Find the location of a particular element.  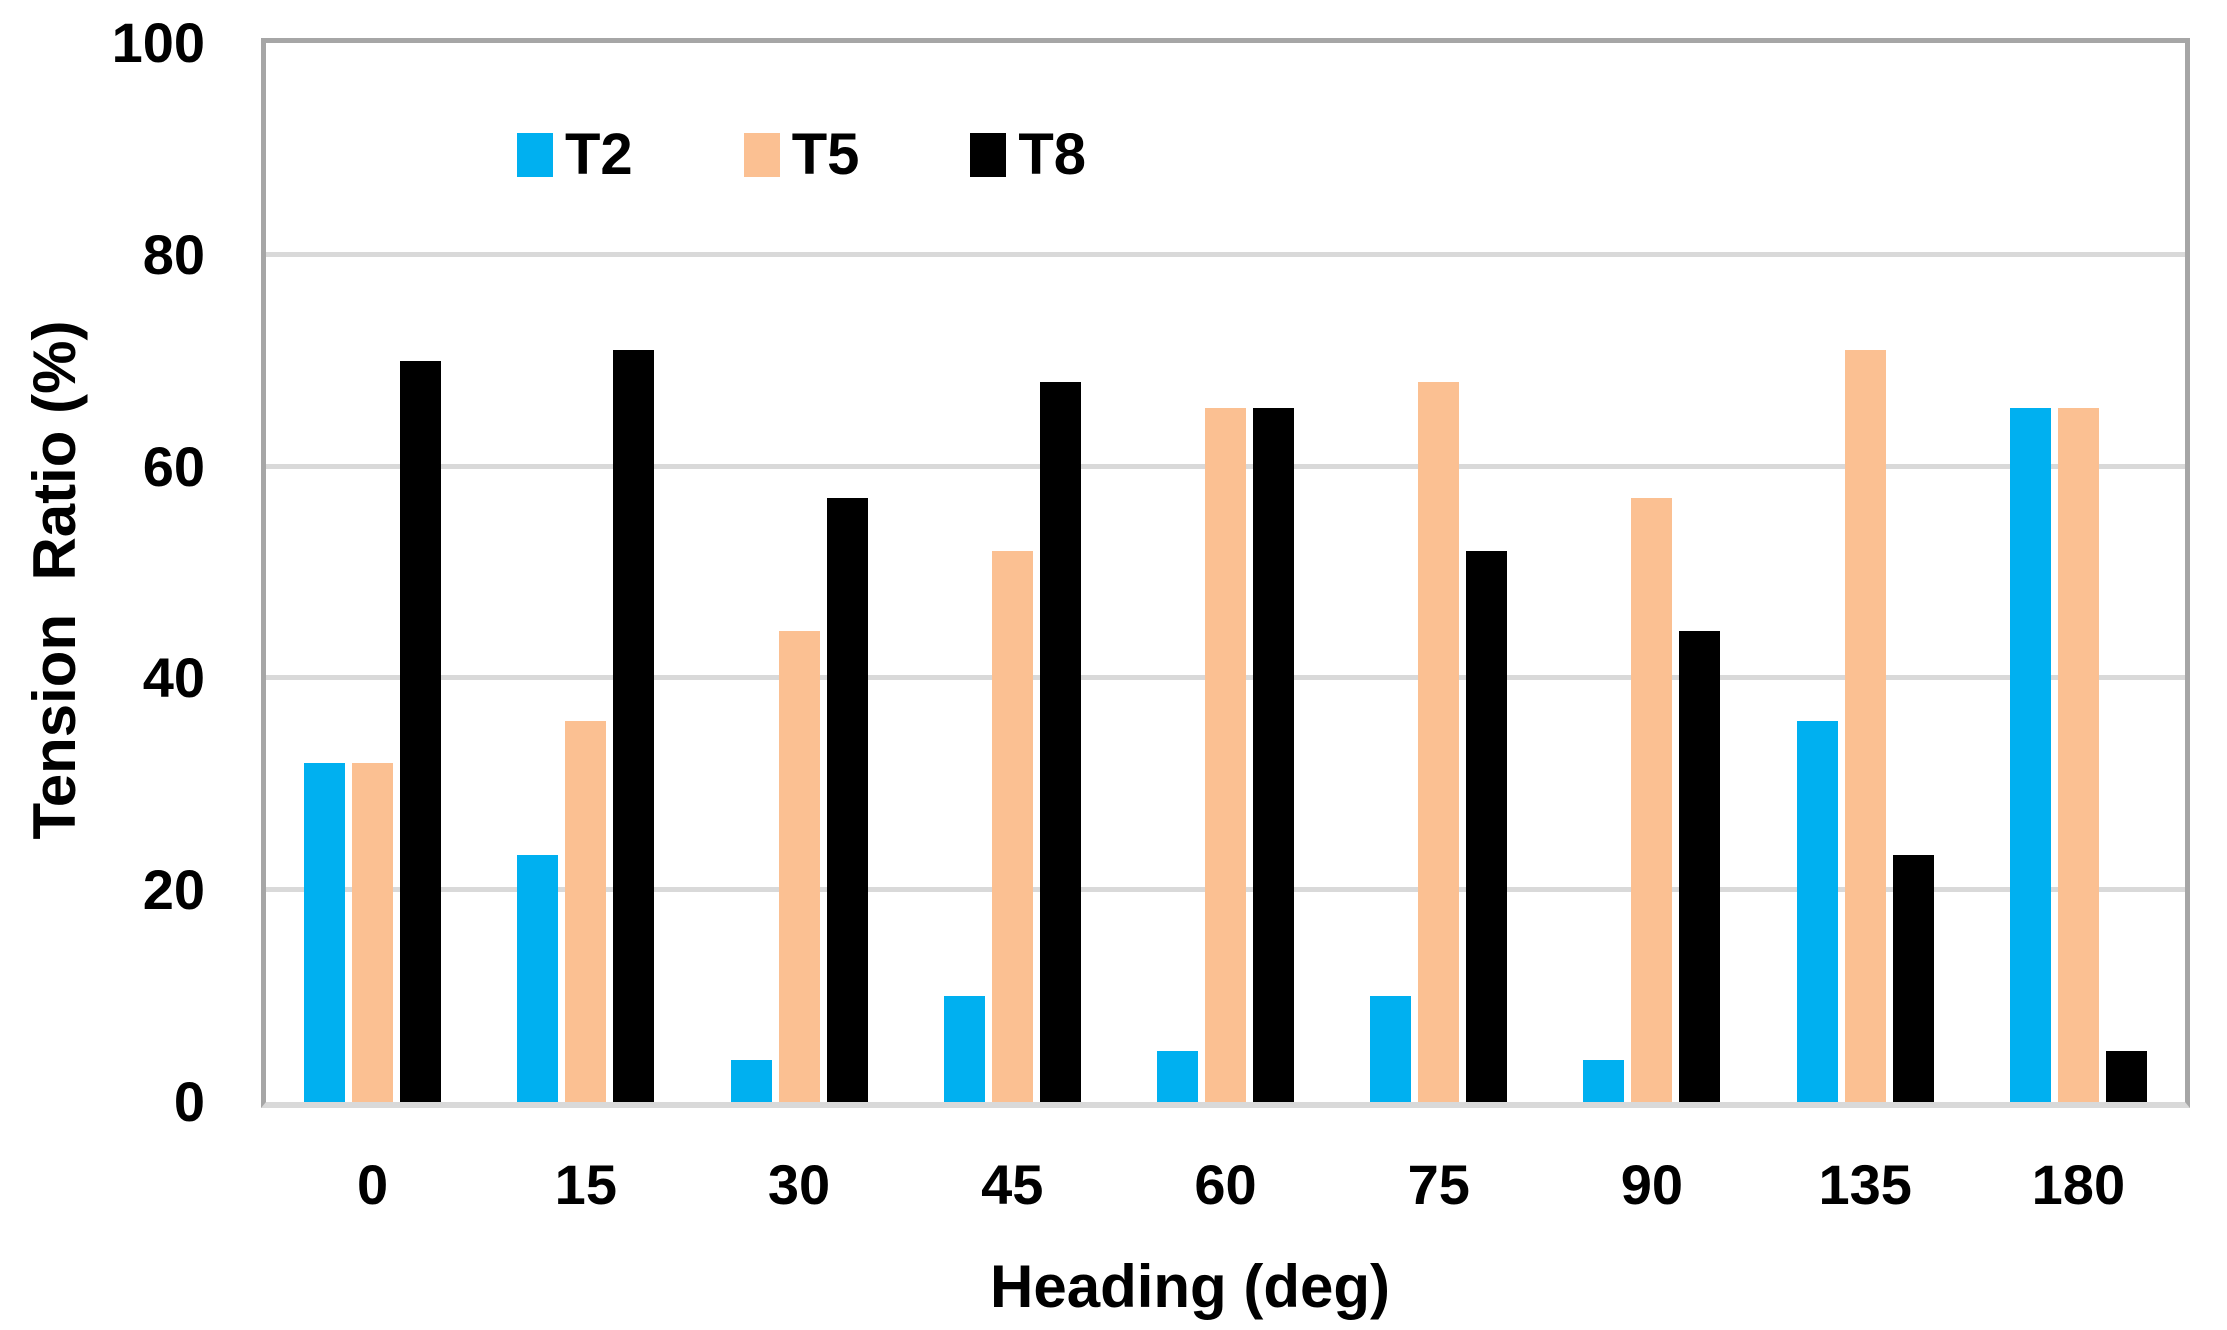

legend-swatch-t5 is located at coordinates (761, 155).